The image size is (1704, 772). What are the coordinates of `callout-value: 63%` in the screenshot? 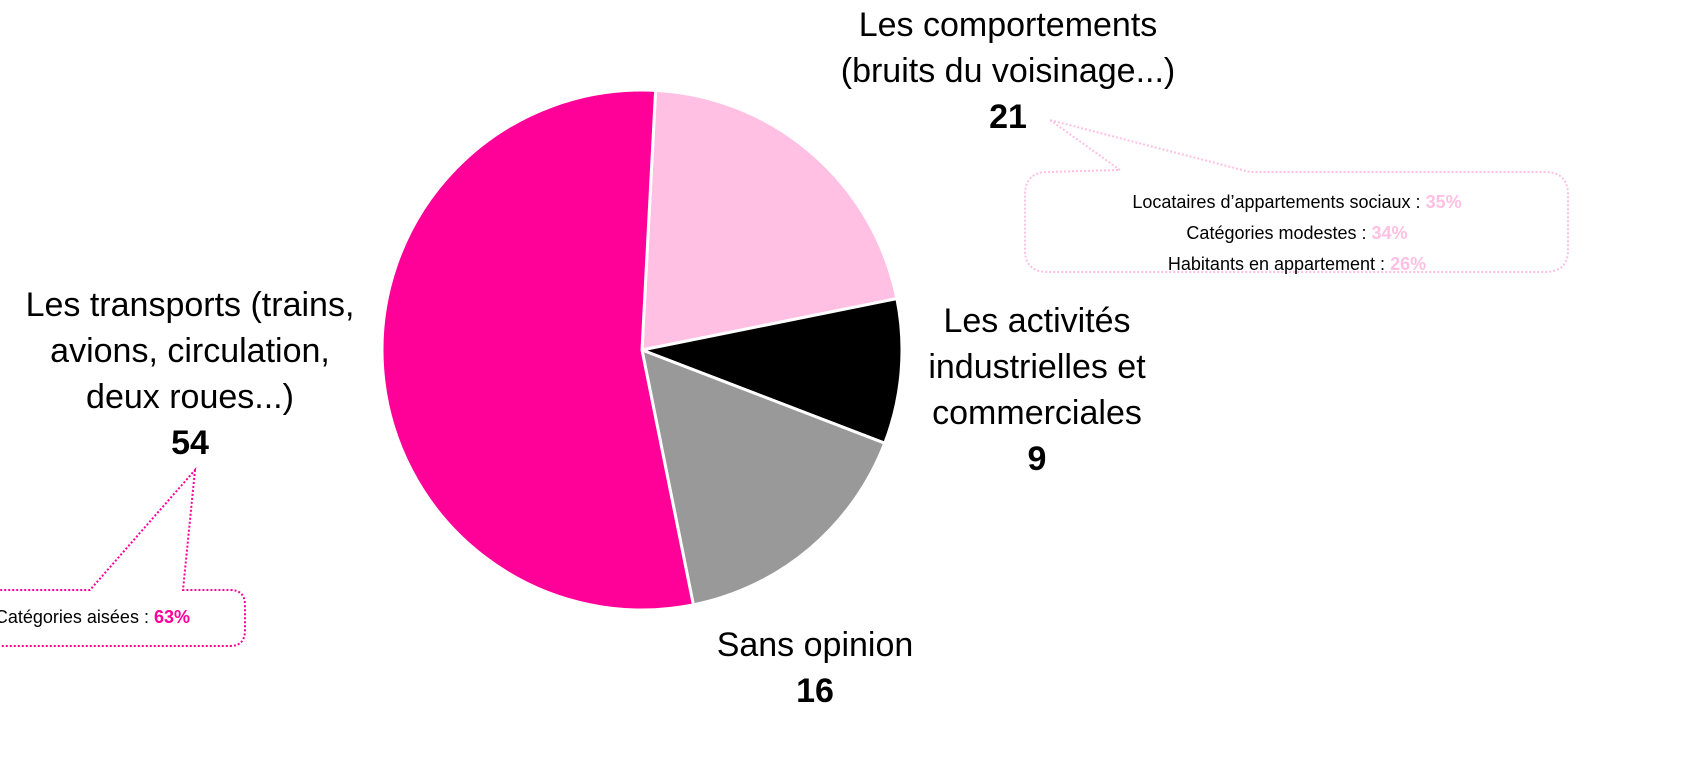 It's located at (171, 617).